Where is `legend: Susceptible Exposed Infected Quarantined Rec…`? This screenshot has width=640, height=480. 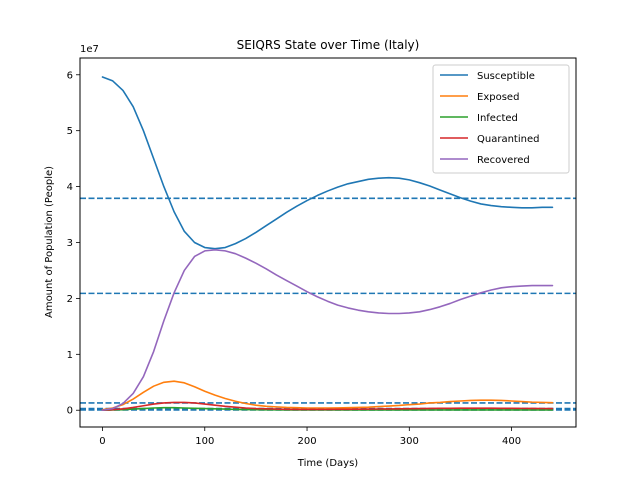
legend: Susceptible Exposed Infected Quarantined Rec… is located at coordinates (501, 119).